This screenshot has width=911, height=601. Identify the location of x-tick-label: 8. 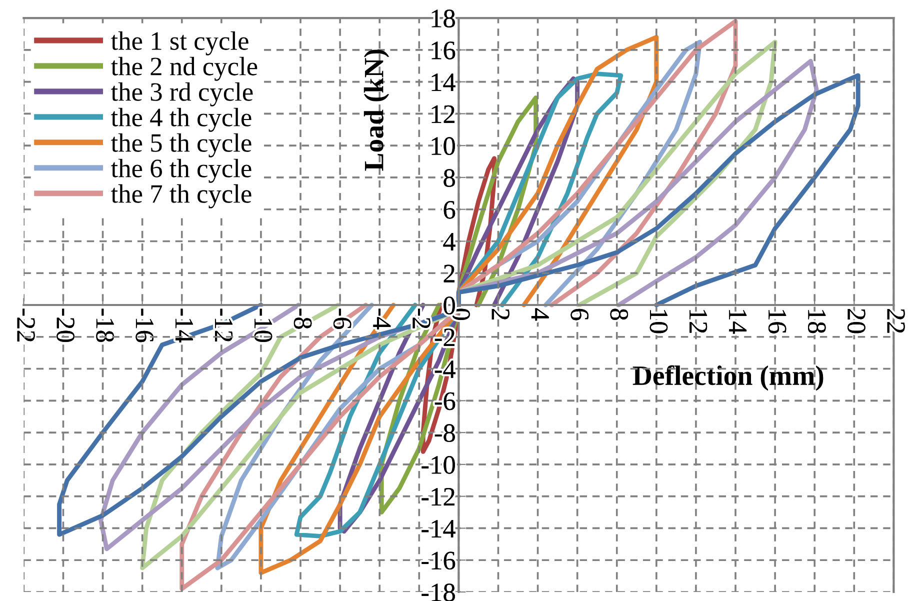
(619, 314).